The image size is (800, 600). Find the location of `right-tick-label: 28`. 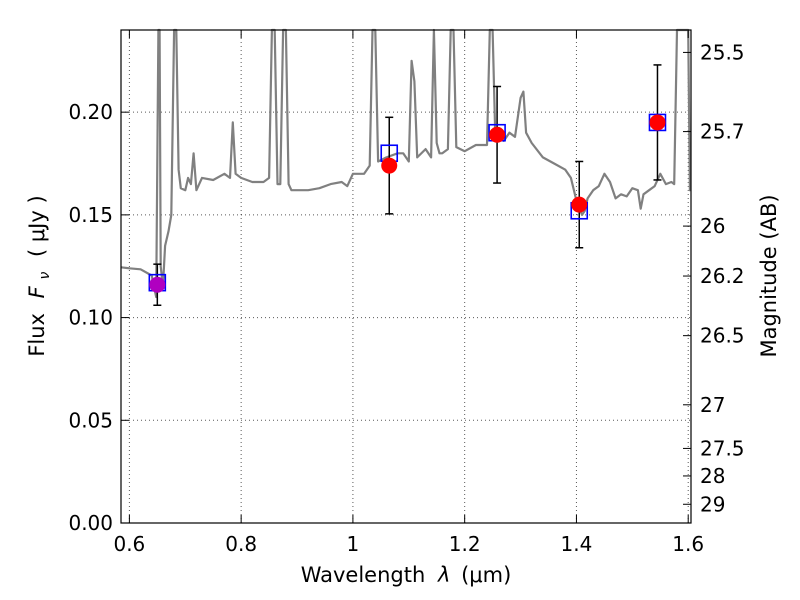

right-tick-label: 28 is located at coordinates (712, 476).